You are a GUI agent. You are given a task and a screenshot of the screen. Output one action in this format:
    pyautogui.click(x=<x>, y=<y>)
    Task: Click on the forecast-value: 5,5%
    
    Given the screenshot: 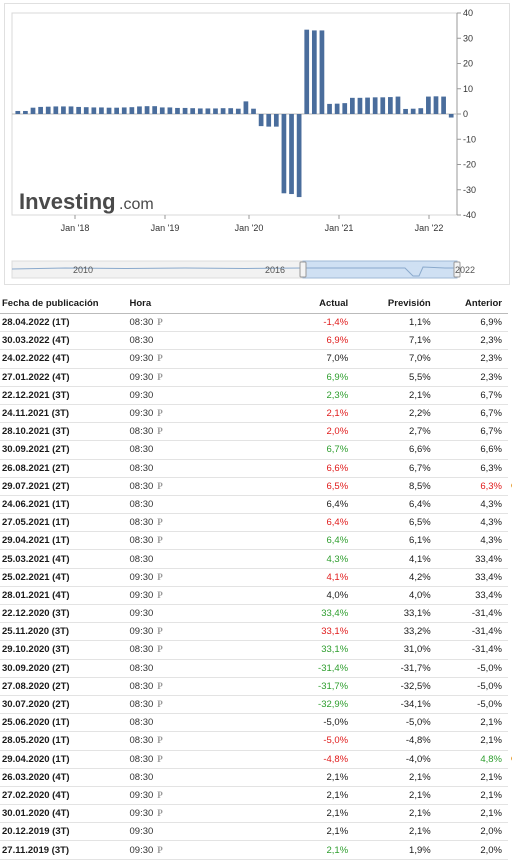 What is the action you would take?
    pyautogui.click(x=391, y=377)
    